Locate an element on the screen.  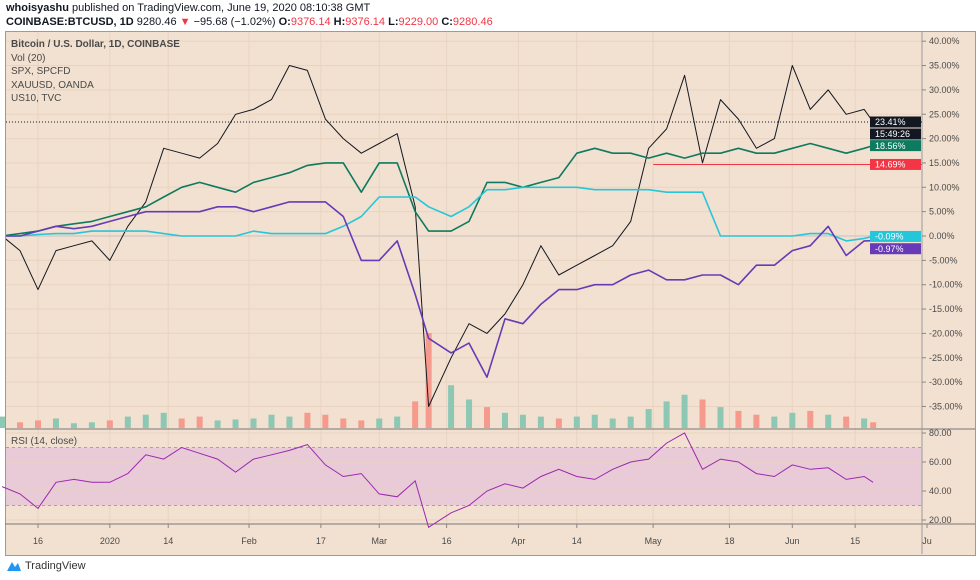
xtick-label: 15 is located at coordinates (855, 541).